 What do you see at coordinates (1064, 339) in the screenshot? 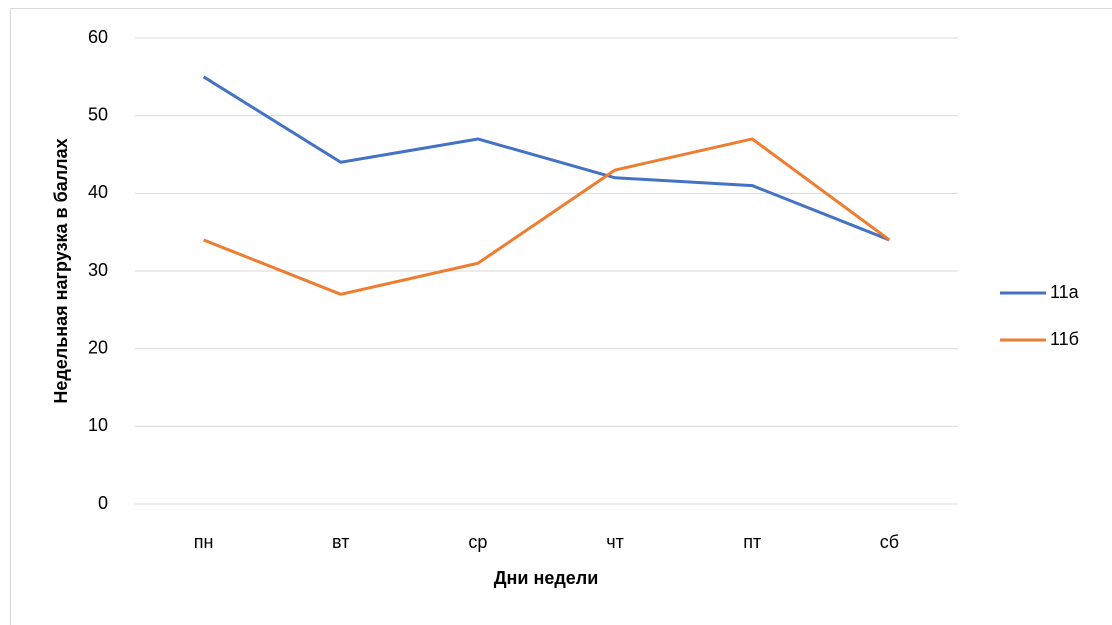
I see `legend-label: 11б` at bounding box center [1064, 339].